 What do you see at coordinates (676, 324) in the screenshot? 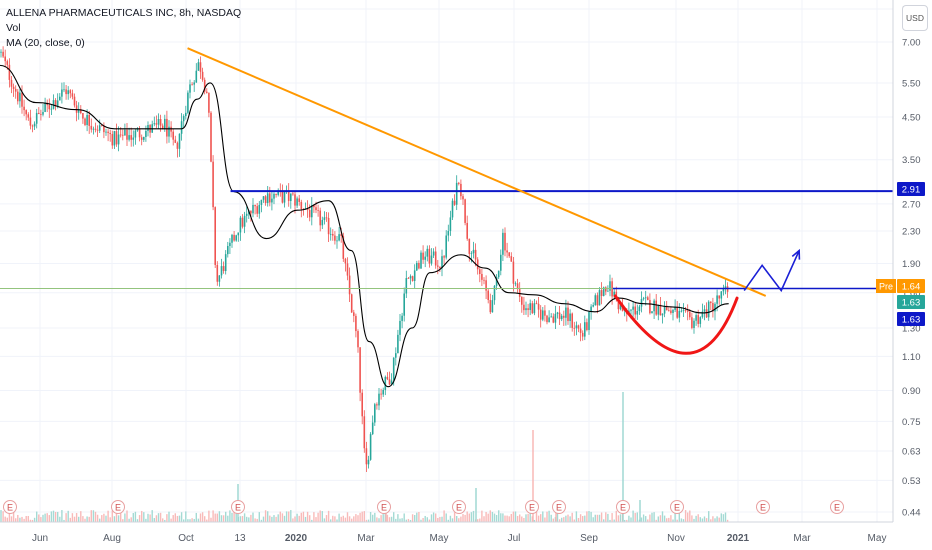
I see `cup-pattern-curve` at bounding box center [676, 324].